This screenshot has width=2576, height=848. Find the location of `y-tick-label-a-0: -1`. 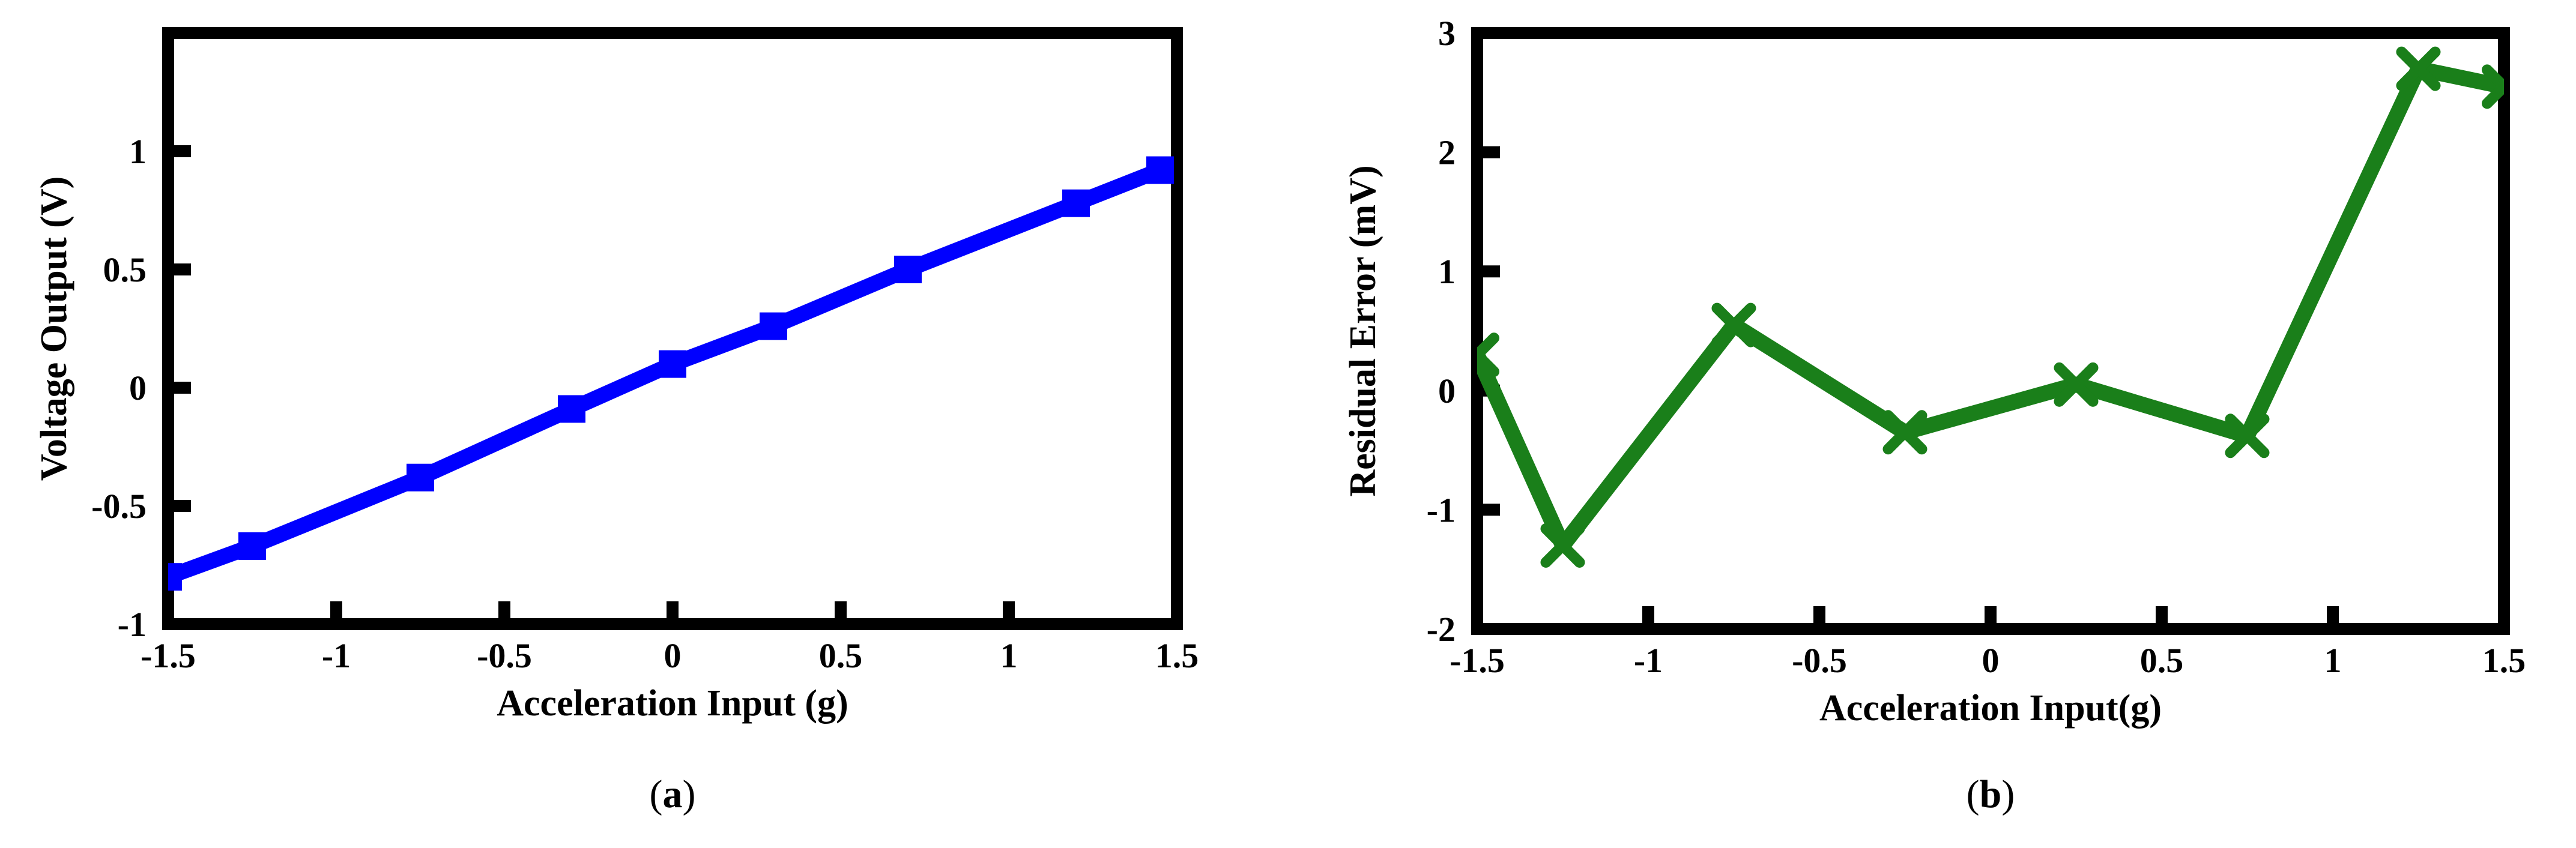

y-tick-label-a-0: -1 is located at coordinates (132, 625).